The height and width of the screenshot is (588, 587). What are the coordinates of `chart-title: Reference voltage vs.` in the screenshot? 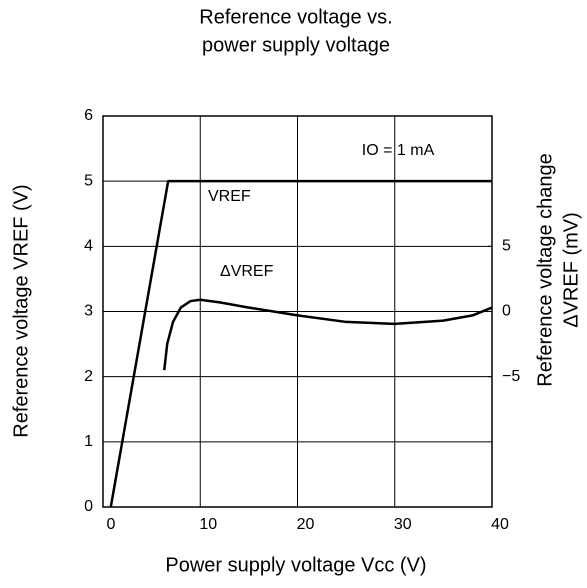 It's located at (295, 17).